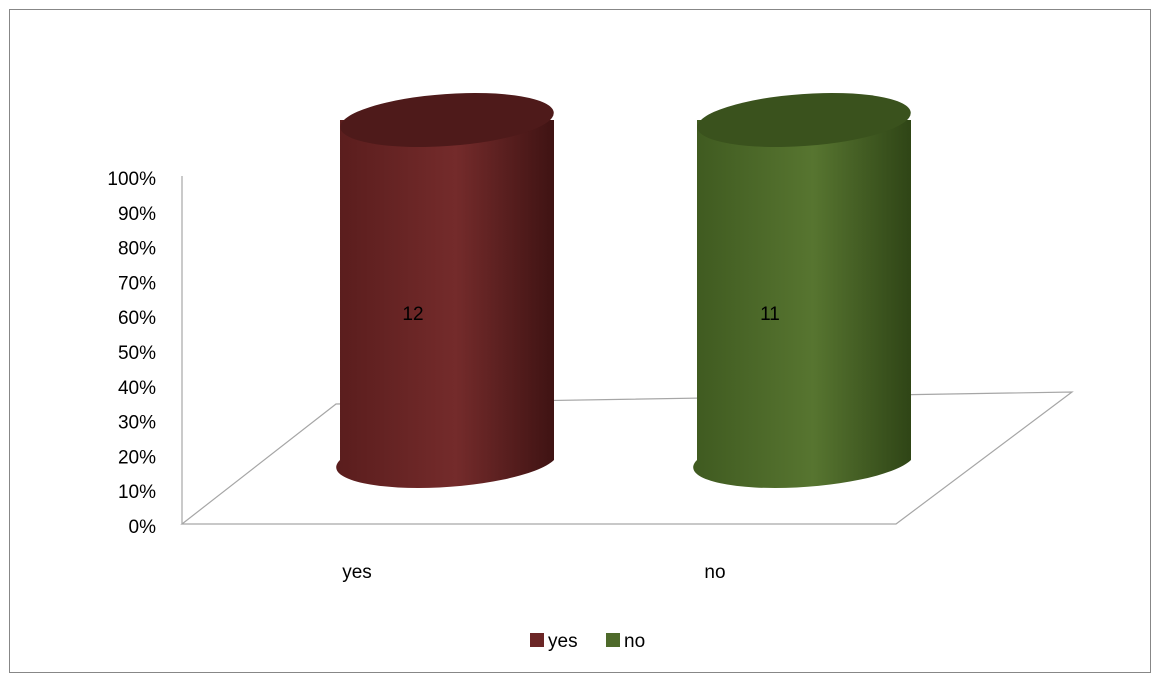 The height and width of the screenshot is (675, 1153). Describe the element at coordinates (587, 641) in the screenshot. I see `legend: yes no` at that location.